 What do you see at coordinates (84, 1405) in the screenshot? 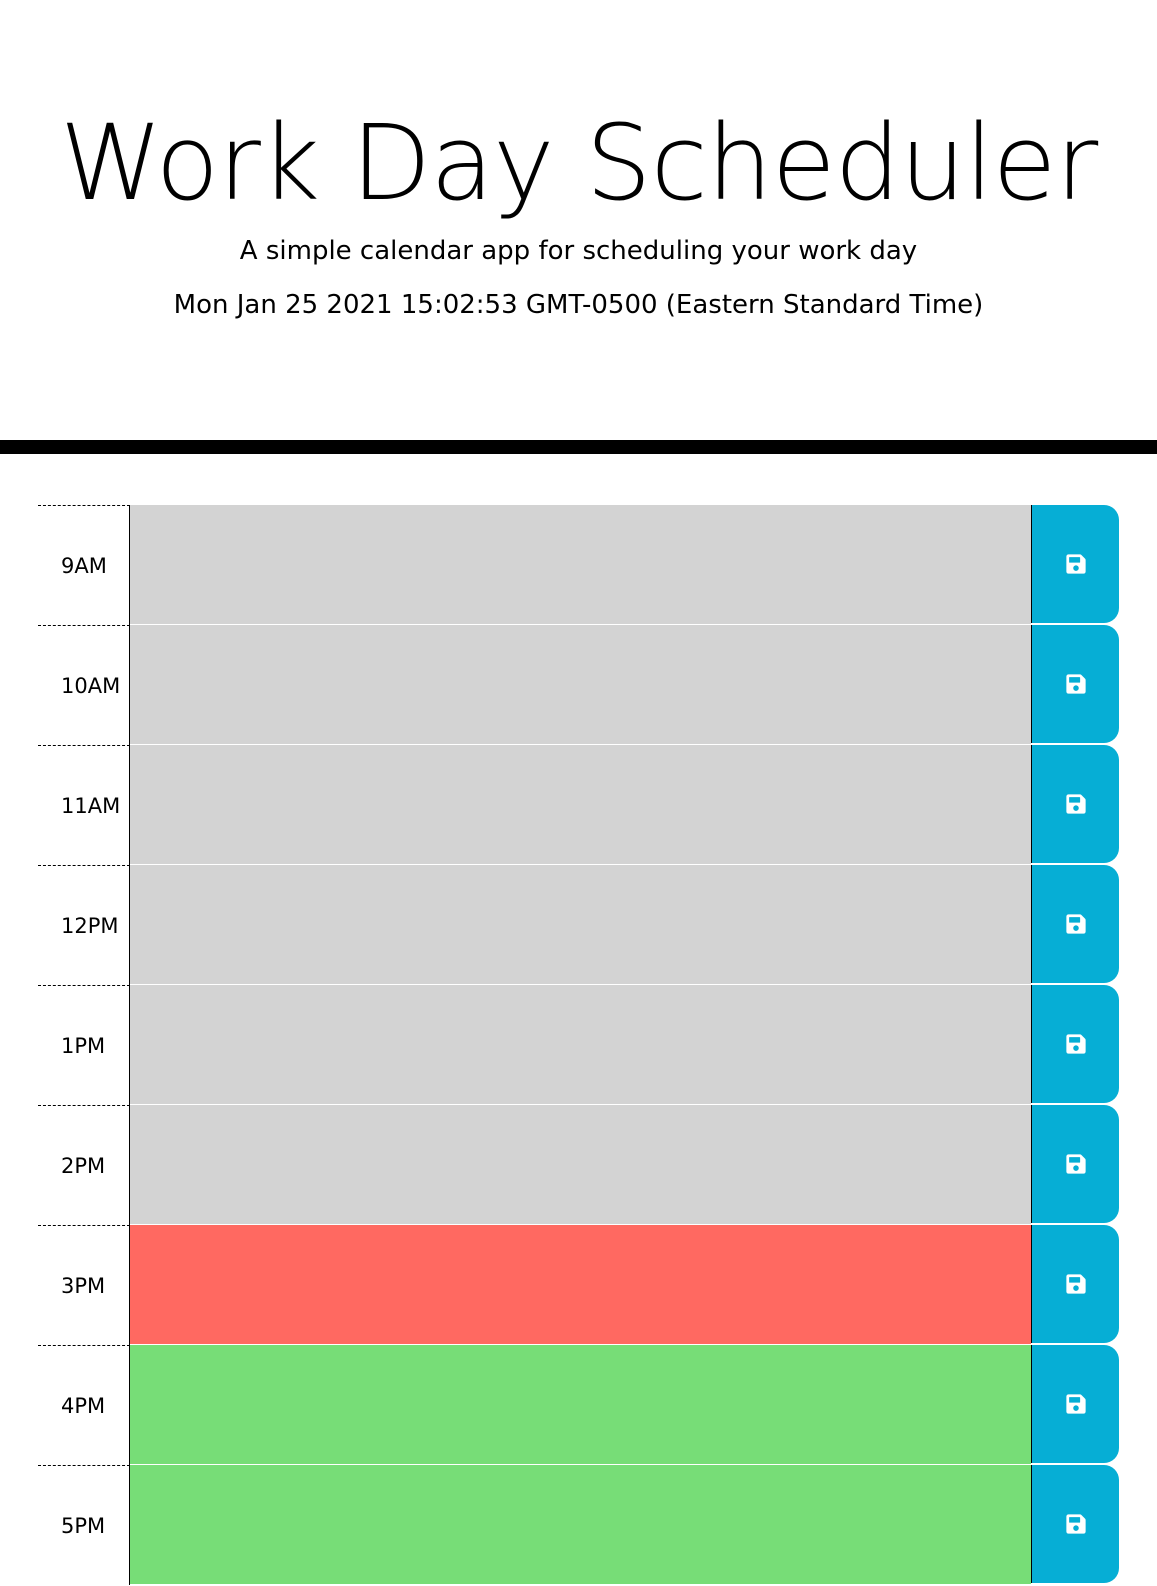
I see `hour-label: 4PM` at bounding box center [84, 1405].